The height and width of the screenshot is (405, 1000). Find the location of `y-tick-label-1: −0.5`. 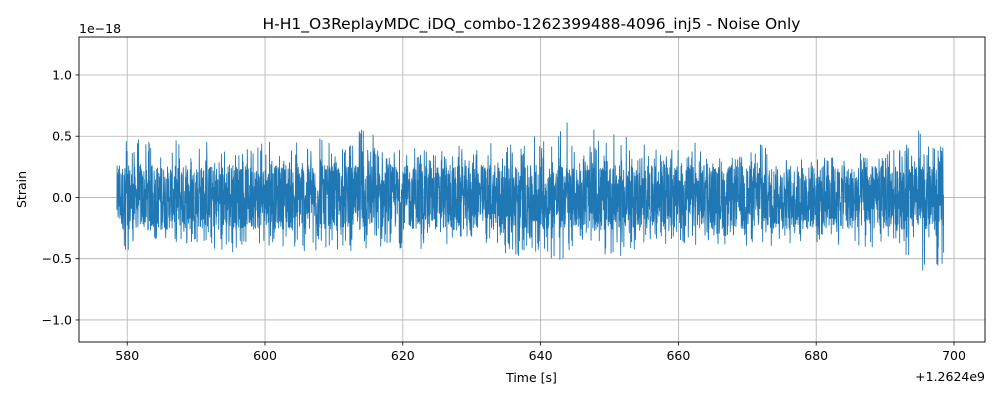

y-tick-label-1: −0.5 is located at coordinates (57, 258).